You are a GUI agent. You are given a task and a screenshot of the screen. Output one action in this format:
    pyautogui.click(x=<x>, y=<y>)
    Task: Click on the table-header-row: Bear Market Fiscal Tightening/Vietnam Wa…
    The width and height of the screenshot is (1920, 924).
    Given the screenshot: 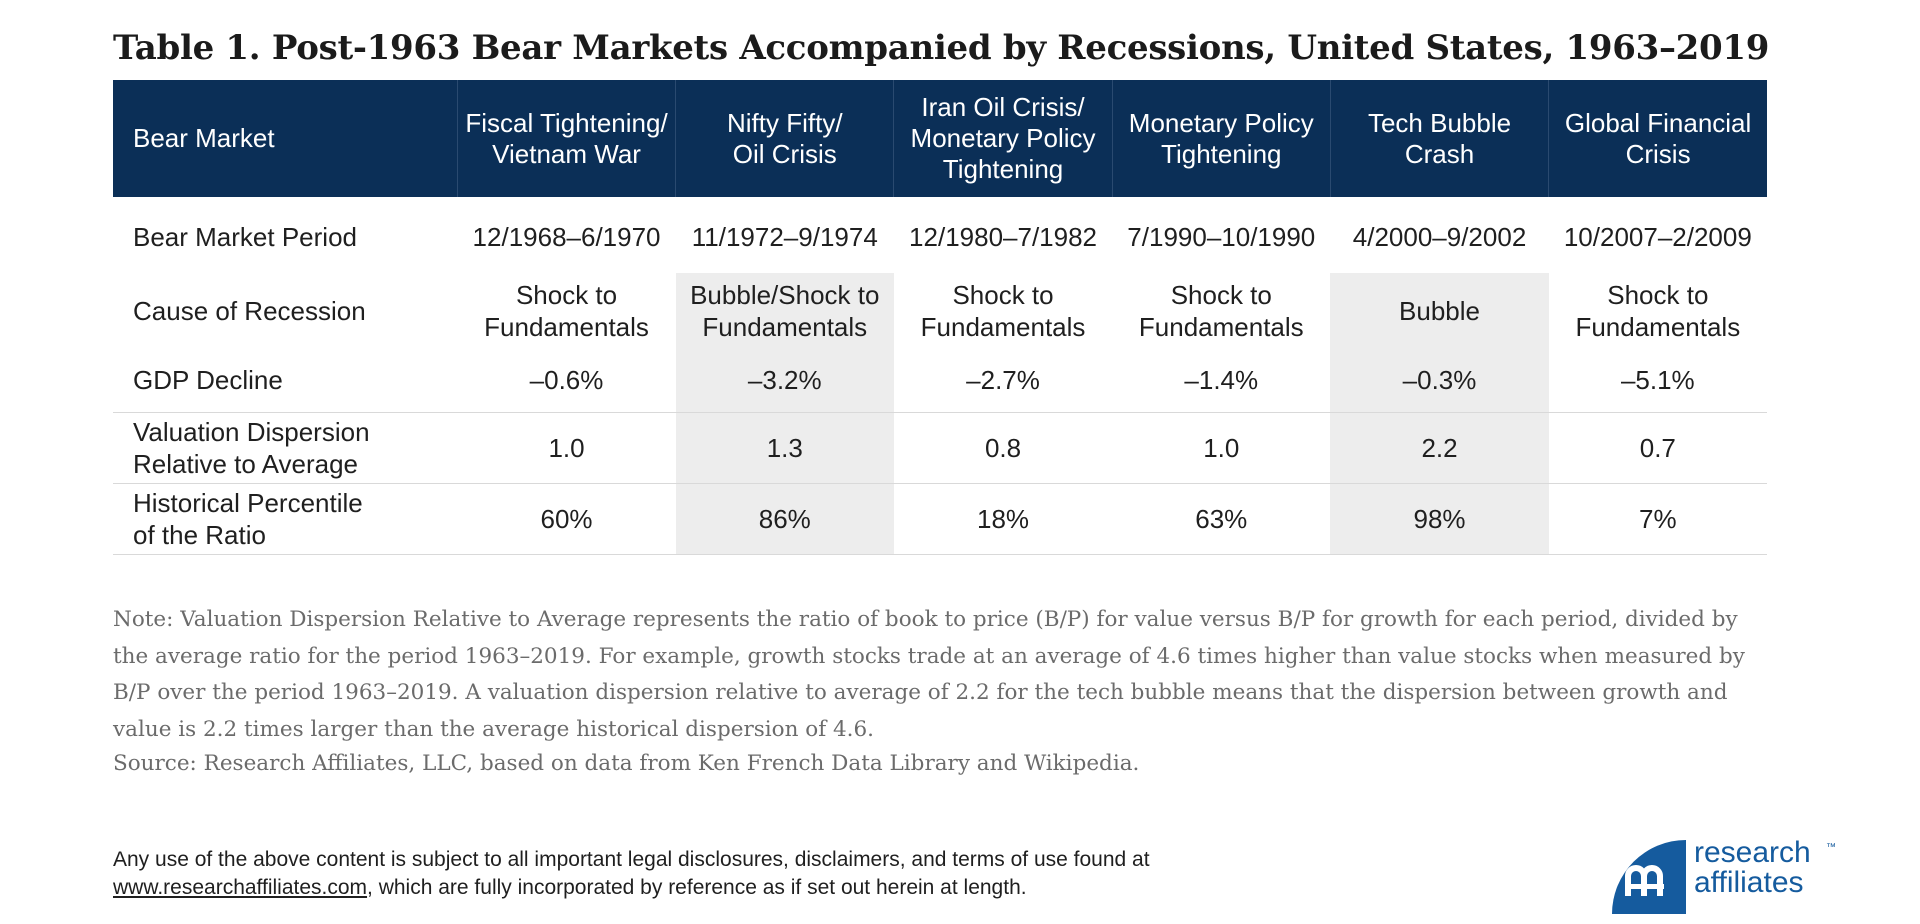 What is the action you would take?
    pyautogui.click(x=940, y=138)
    